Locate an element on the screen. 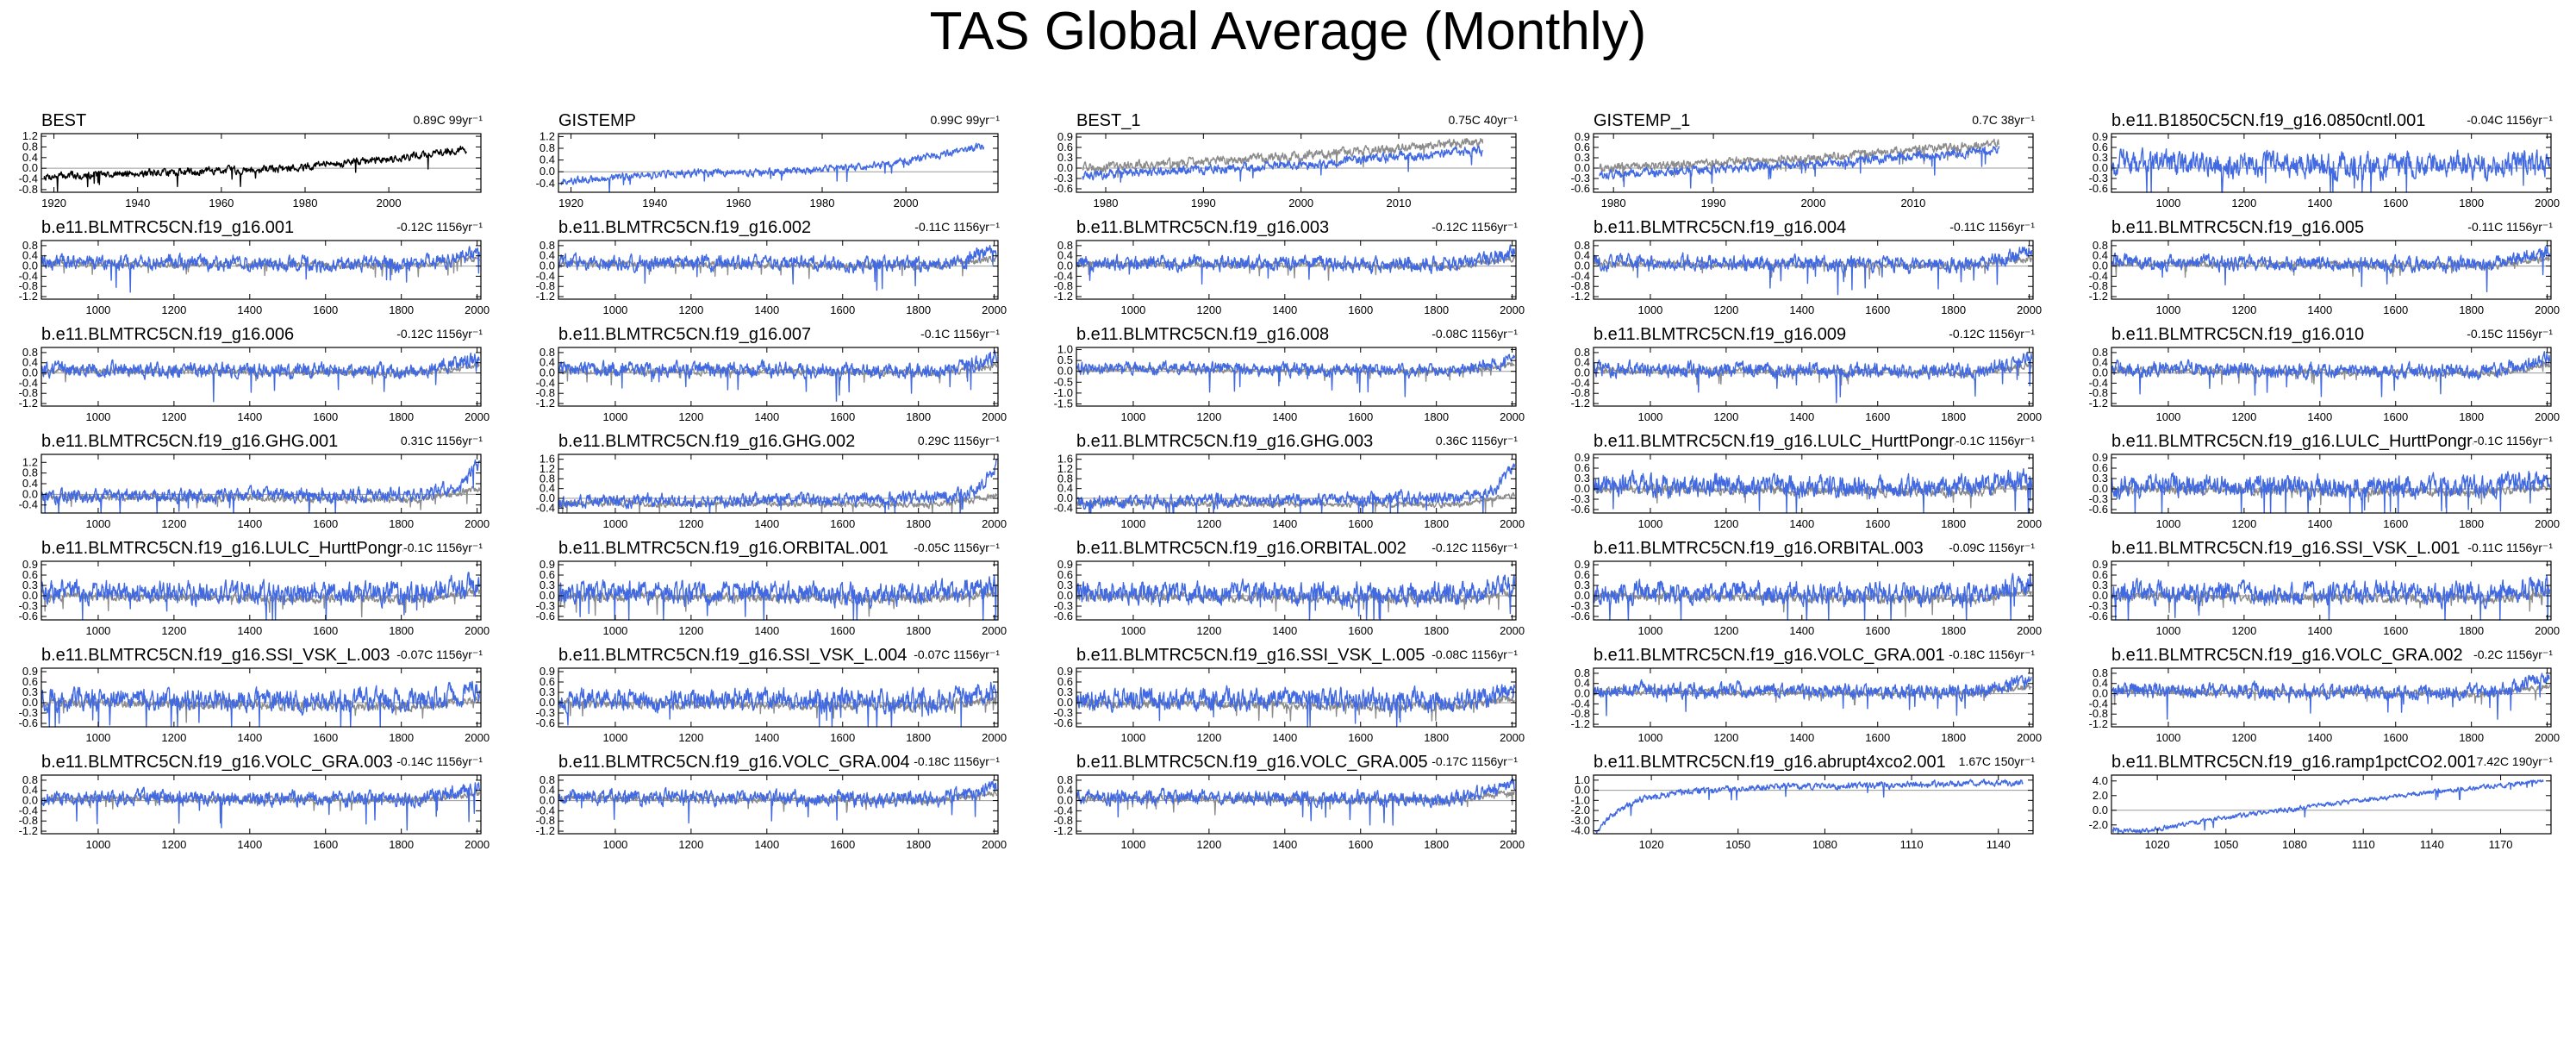  y-tick-label: 1.2 is located at coordinates (547, 135).